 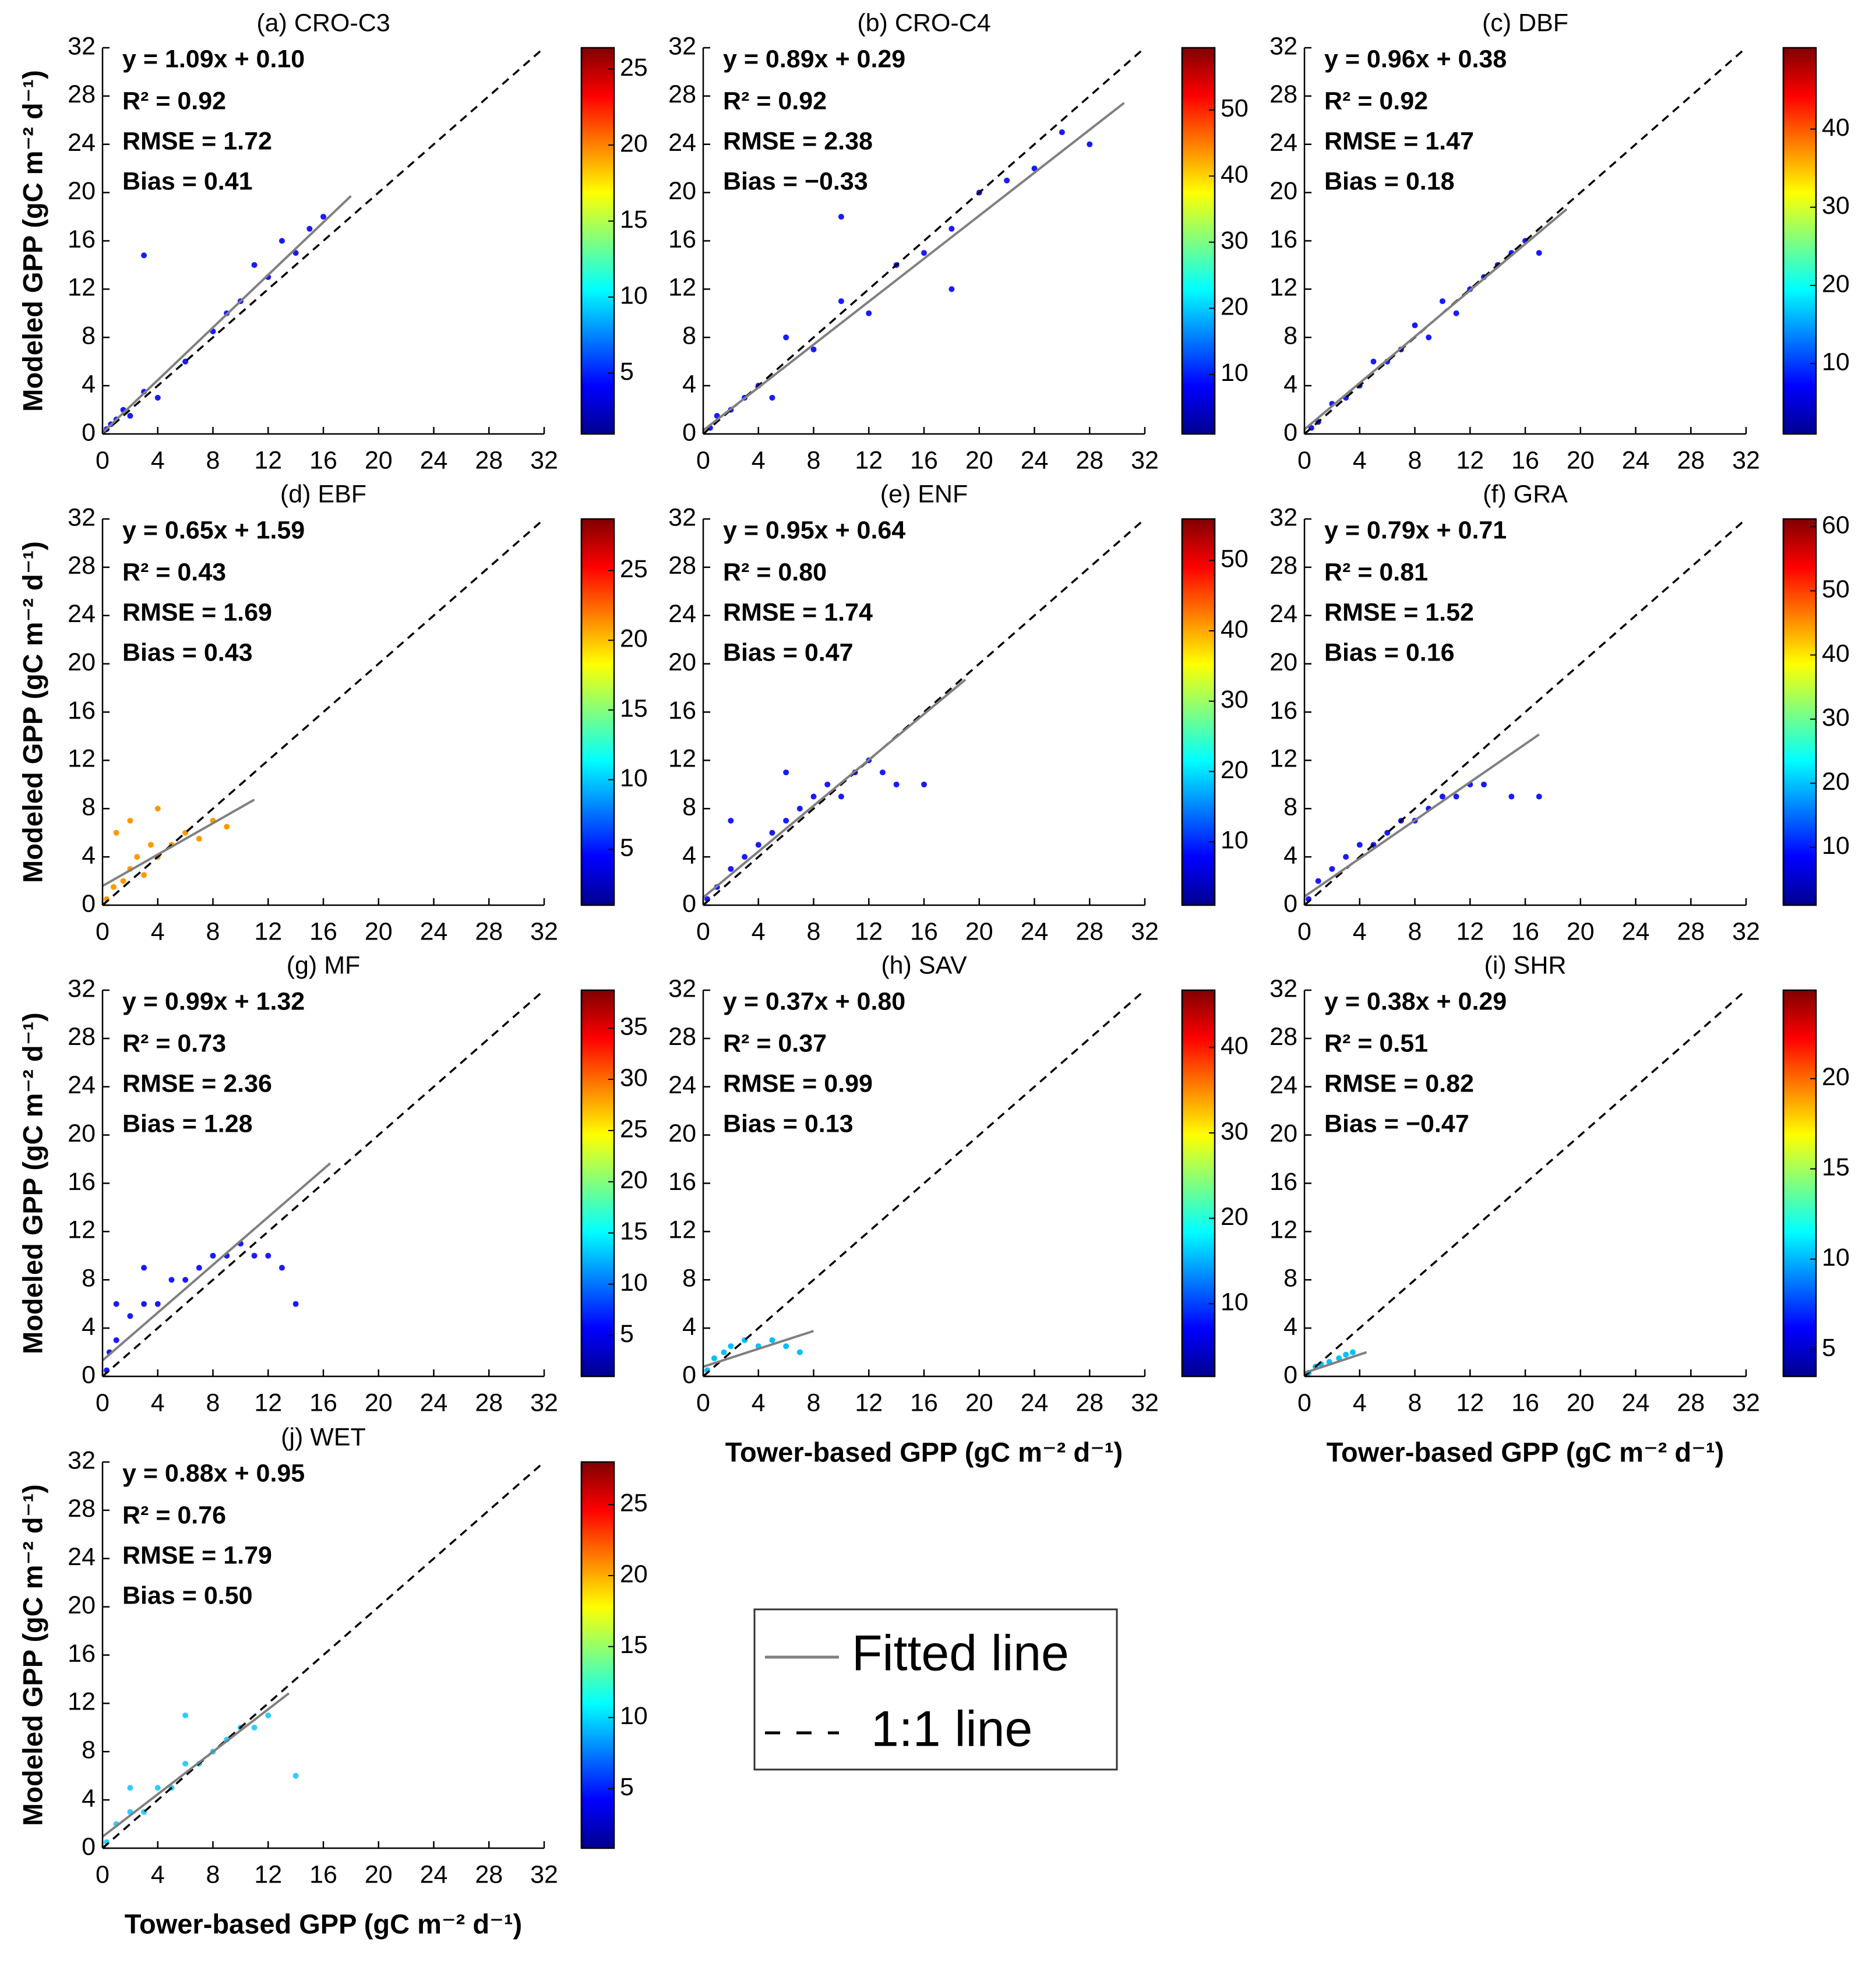 I want to click on colorbar, so click(x=1799, y=241).